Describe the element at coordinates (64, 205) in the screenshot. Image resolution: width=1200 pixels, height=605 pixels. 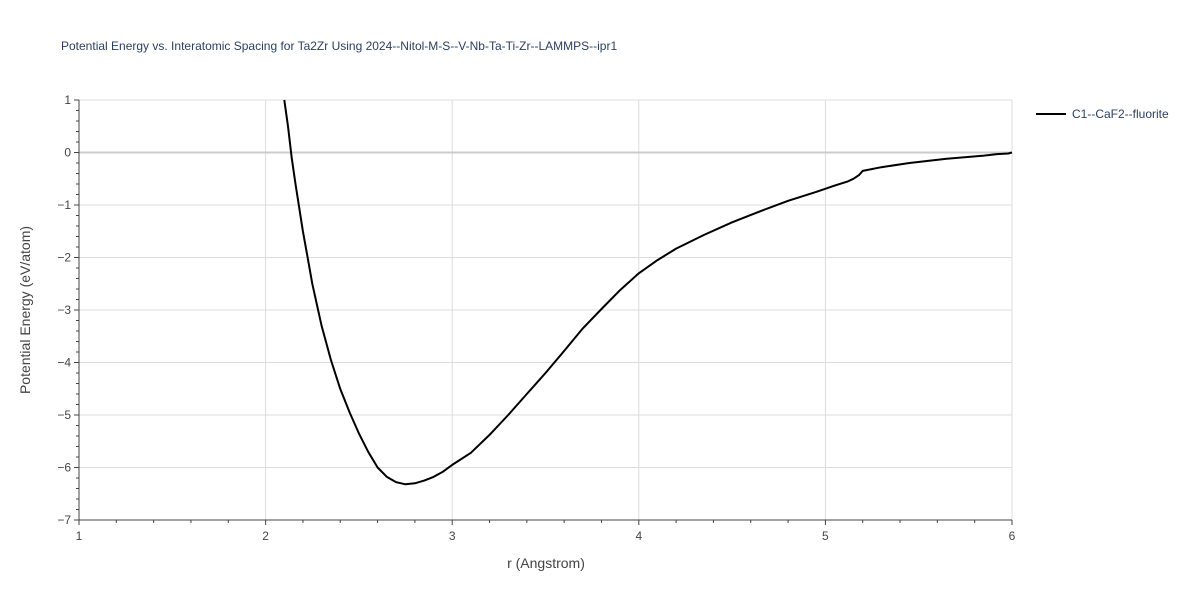
I see `y-tick-label: −1` at that location.